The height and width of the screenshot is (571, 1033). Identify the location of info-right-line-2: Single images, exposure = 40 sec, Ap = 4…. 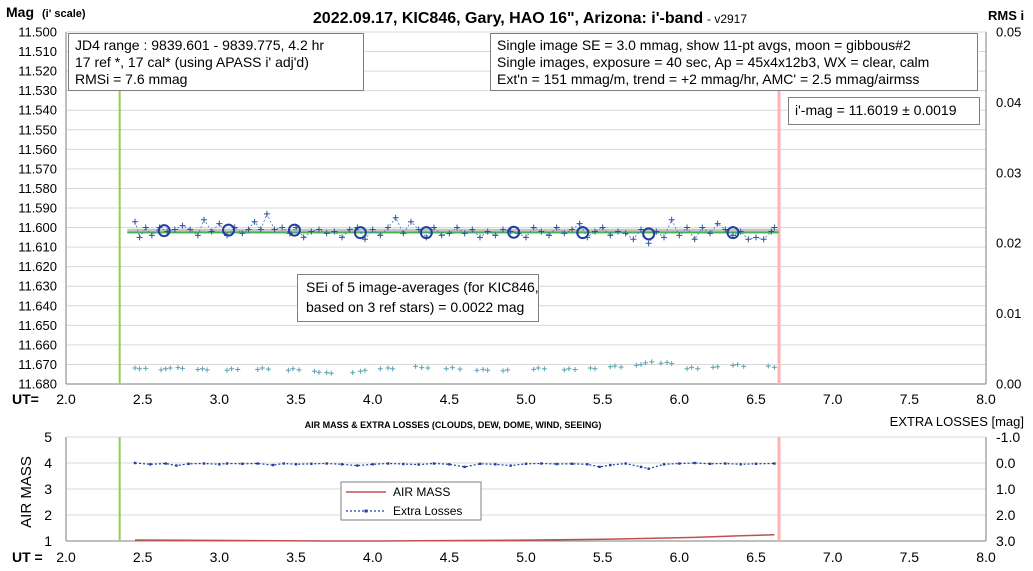
(713, 62).